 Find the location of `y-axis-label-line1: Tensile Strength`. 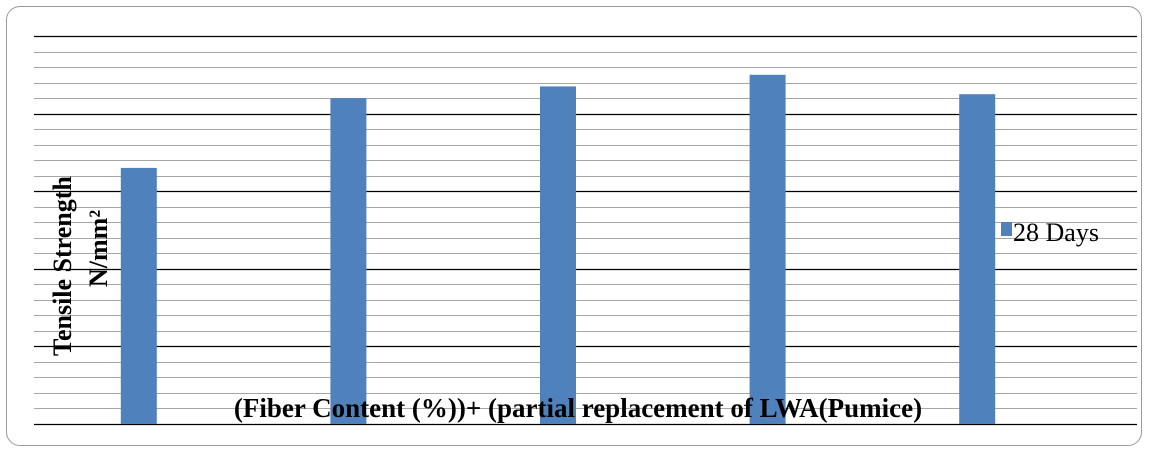

y-axis-label-line1: Tensile Strength is located at coordinates (62, 266).